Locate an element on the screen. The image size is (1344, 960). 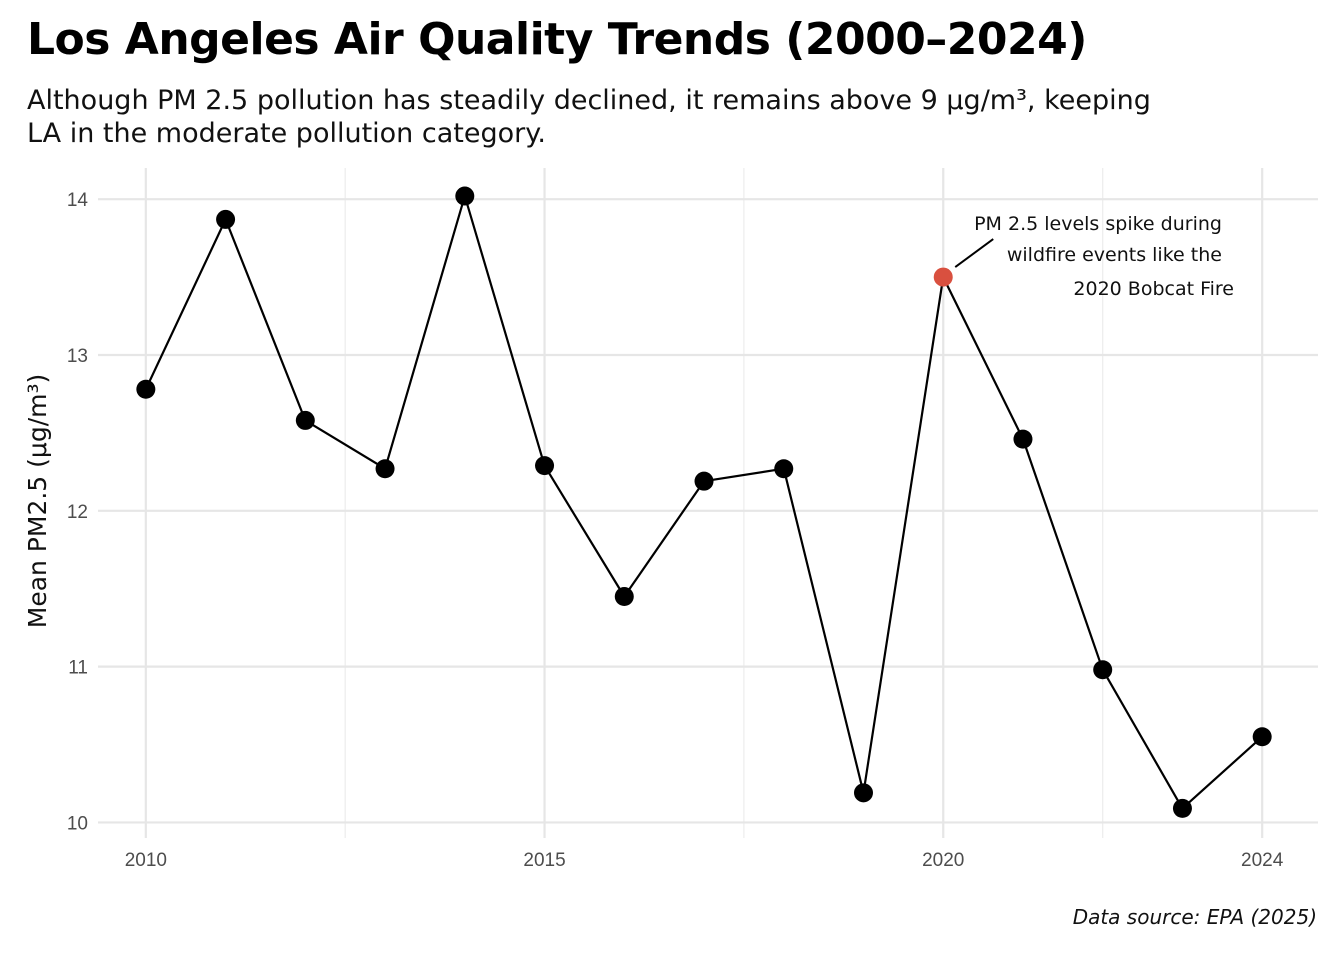
x-tick-label: 2015 is located at coordinates (544, 860).